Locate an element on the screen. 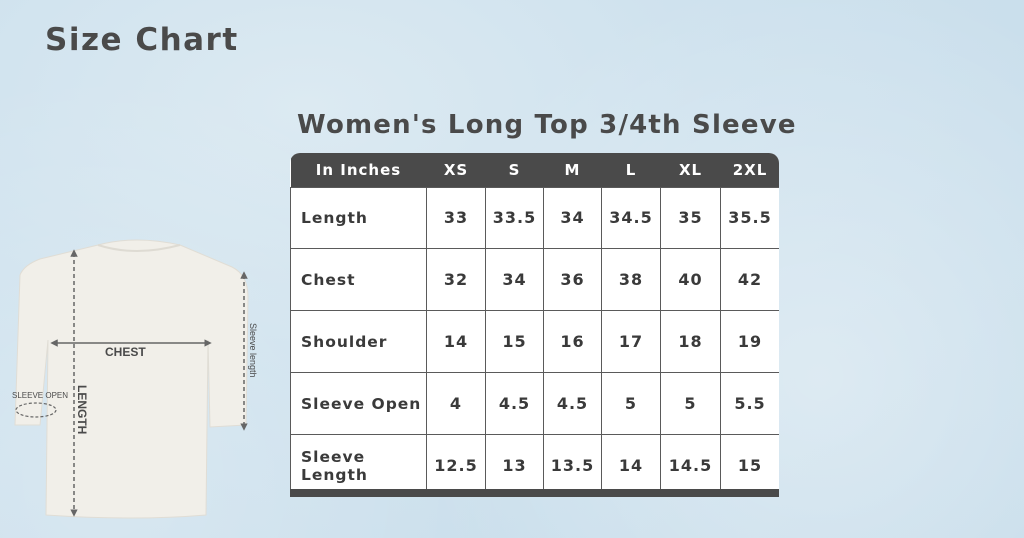 The image size is (1024, 538). sleeve-length-label: Sleeve length is located at coordinates (253, 350).